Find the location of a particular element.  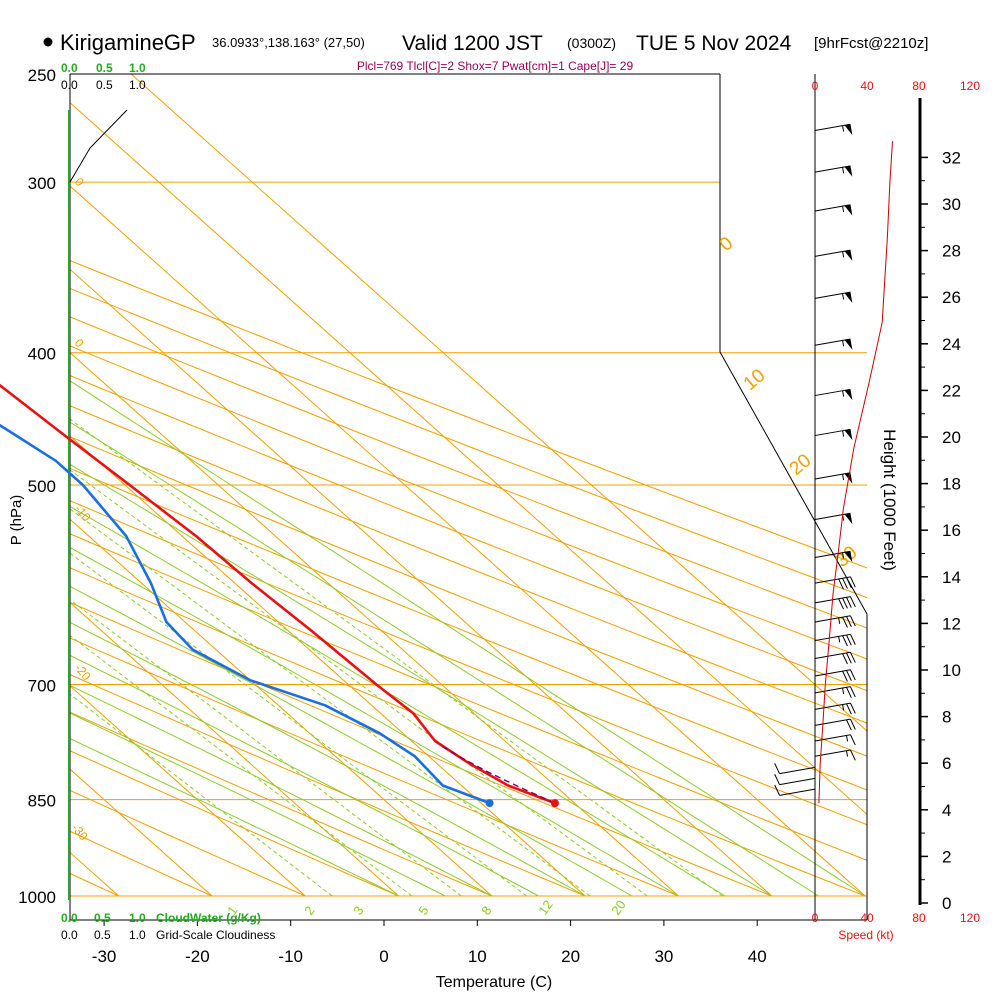

pressure-axis-label: P (hPa) is located at coordinates (16, 520).